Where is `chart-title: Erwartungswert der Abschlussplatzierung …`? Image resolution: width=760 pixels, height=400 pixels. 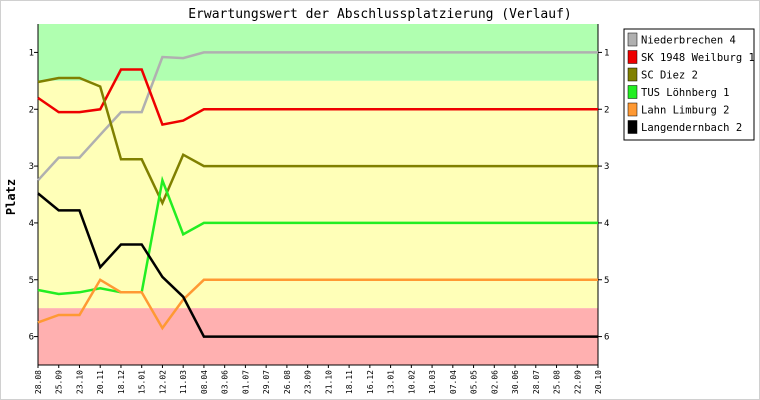
chart-title: Erwartungswert der Abschlussplatzierung … is located at coordinates (380, 14).